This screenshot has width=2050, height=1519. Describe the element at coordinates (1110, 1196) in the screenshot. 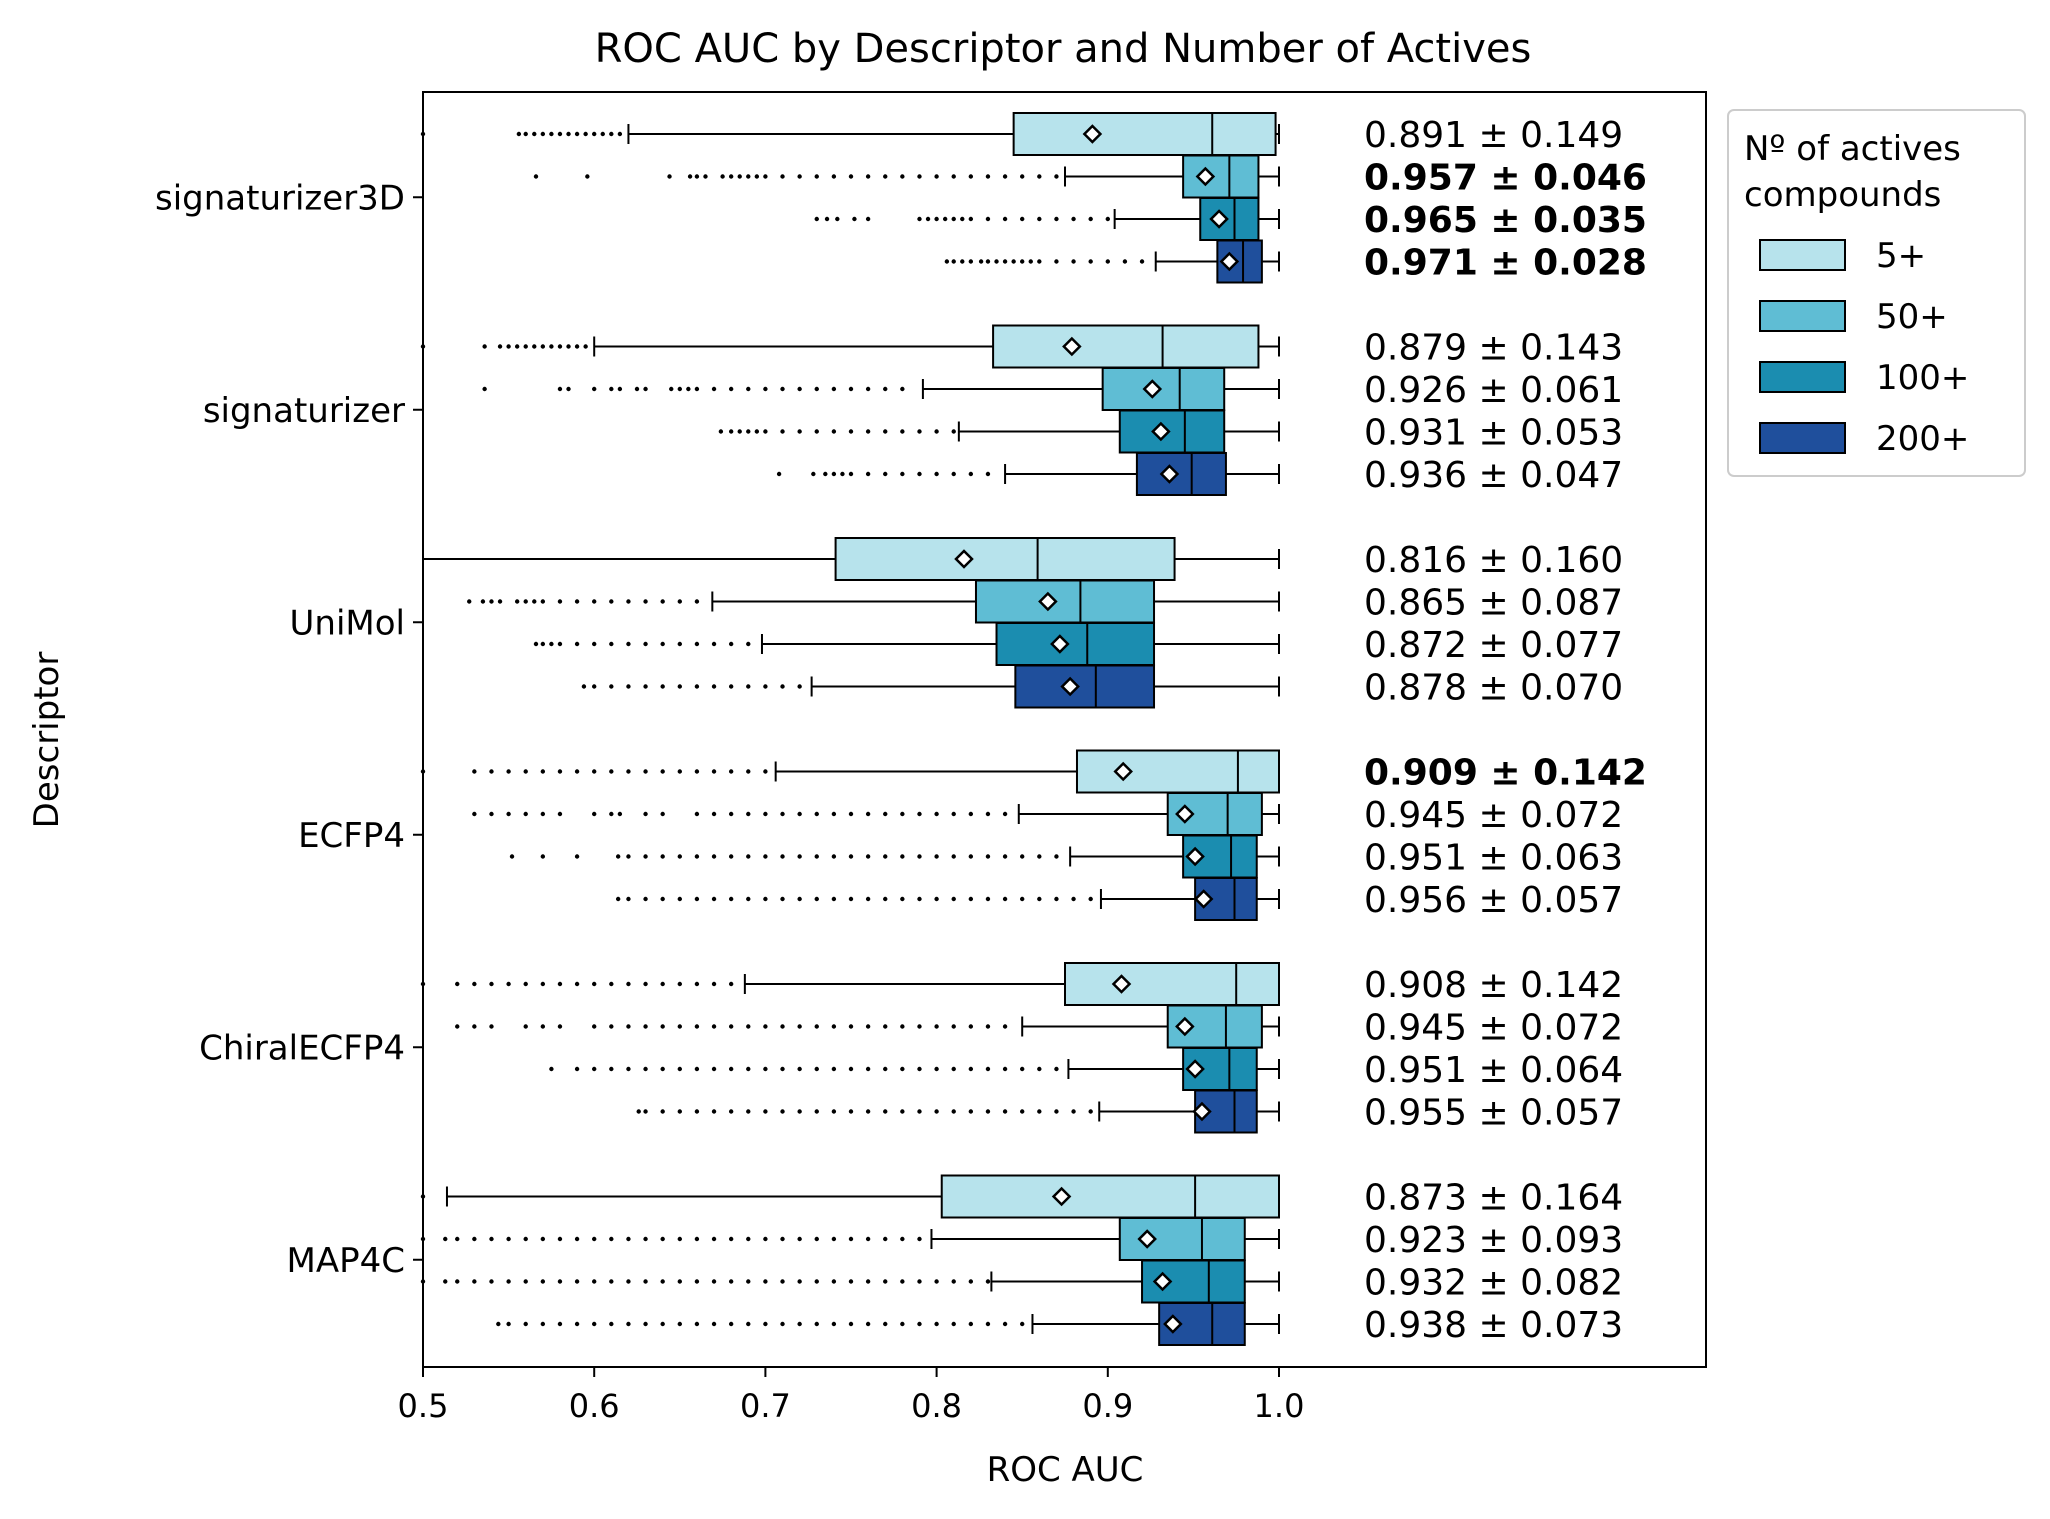

I see `iqr-box` at that location.